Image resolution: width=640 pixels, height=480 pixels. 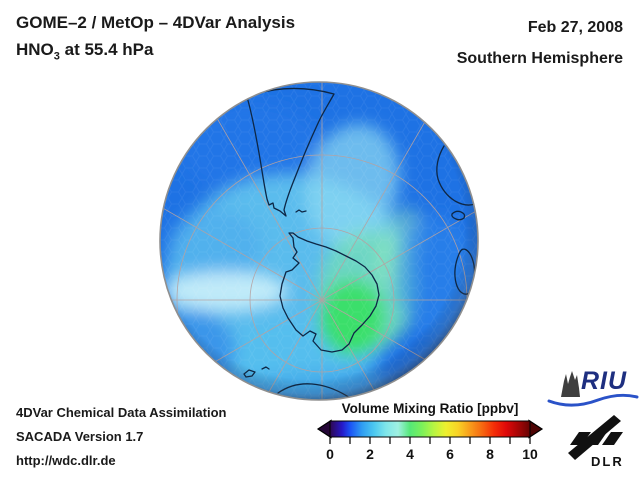 What do you see at coordinates (330, 454) in the screenshot?
I see `colorbar-tick-label: 0` at bounding box center [330, 454].